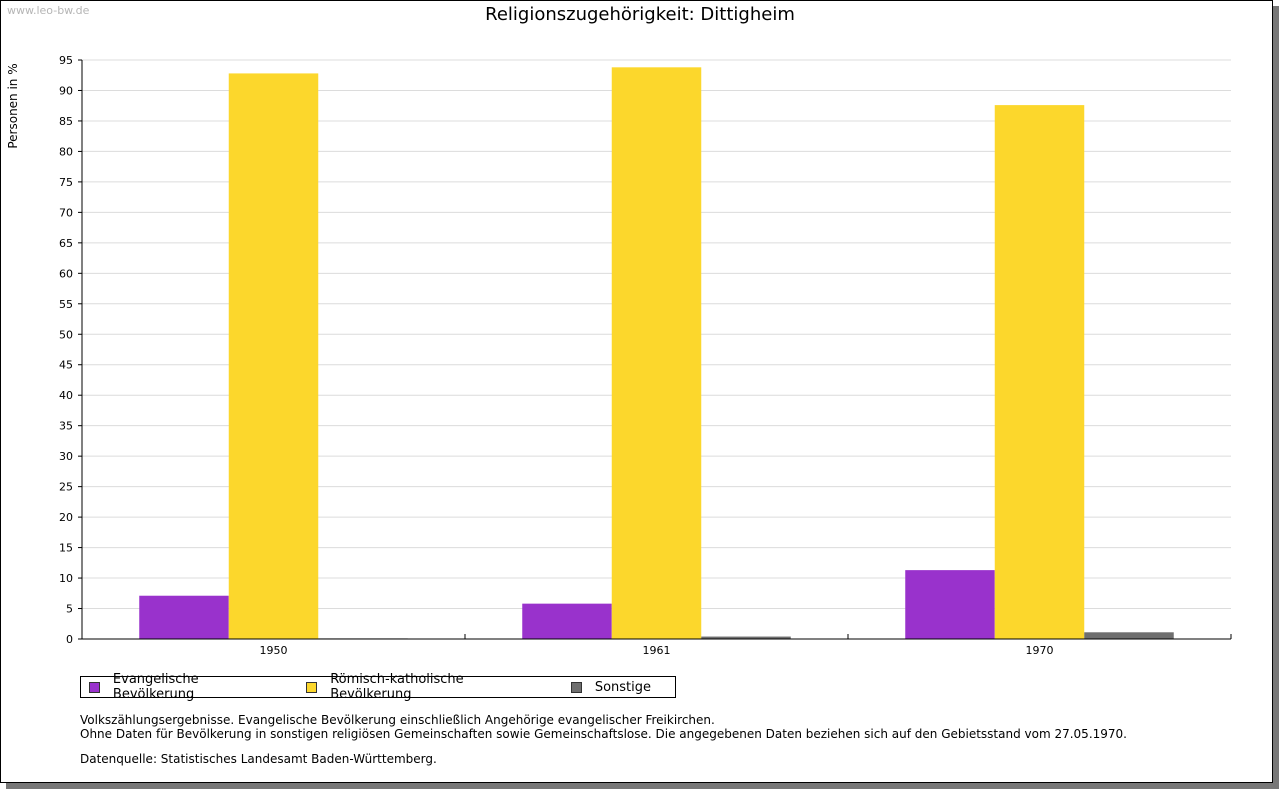  Describe the element at coordinates (66, 487) in the screenshot. I see `y-tick-label-25: 25` at that location.